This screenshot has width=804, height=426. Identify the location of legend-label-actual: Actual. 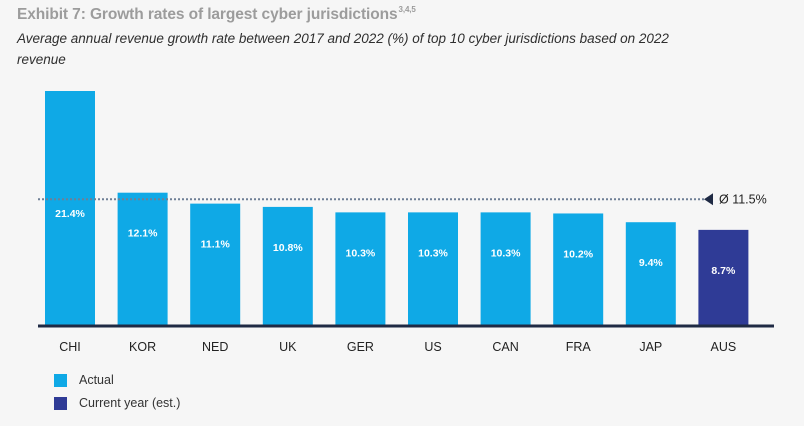
(96, 380).